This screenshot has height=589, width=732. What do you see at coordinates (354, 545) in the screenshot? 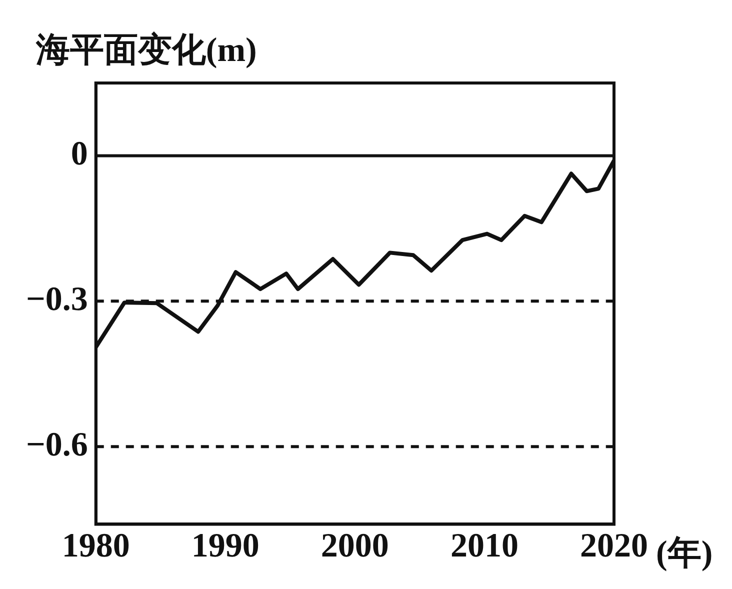
I see `x-tick-label: 2000` at bounding box center [354, 545].